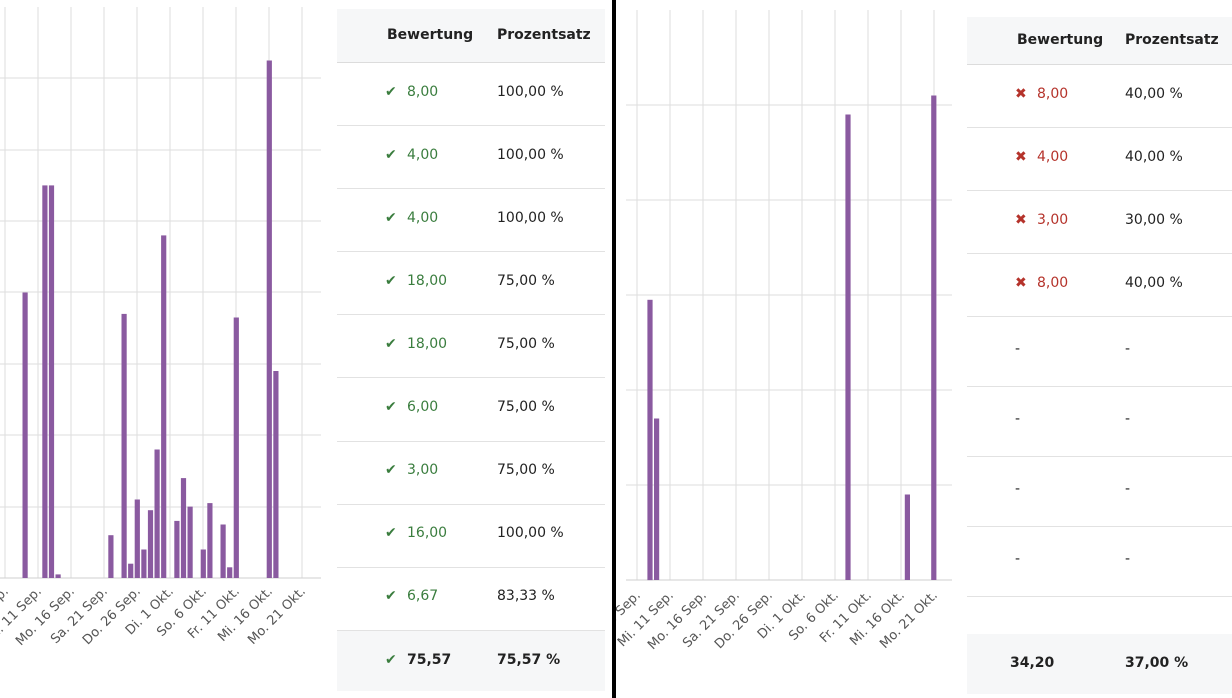 This screenshot has height=698, width=1232. Describe the element at coordinates (1157, 663) in the screenshot. I see `total-percent: 37,00 %` at that location.